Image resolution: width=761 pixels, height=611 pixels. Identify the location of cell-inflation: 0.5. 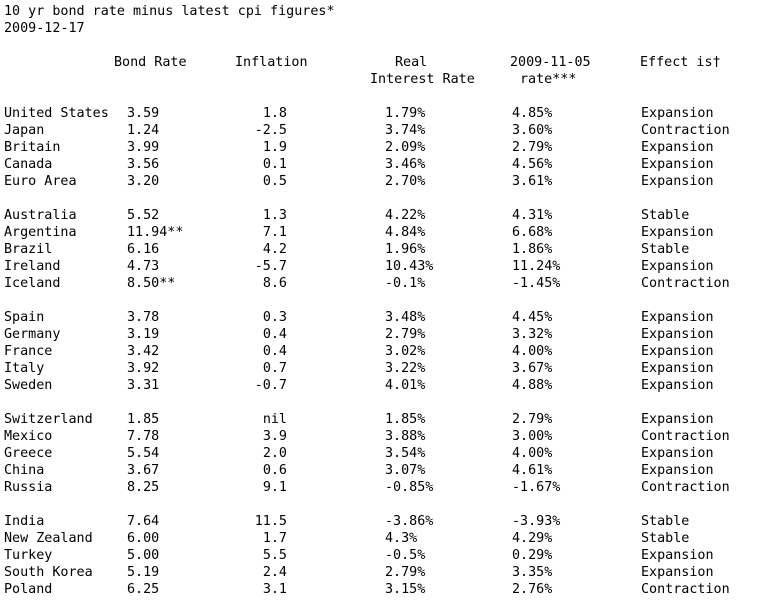
(274, 181).